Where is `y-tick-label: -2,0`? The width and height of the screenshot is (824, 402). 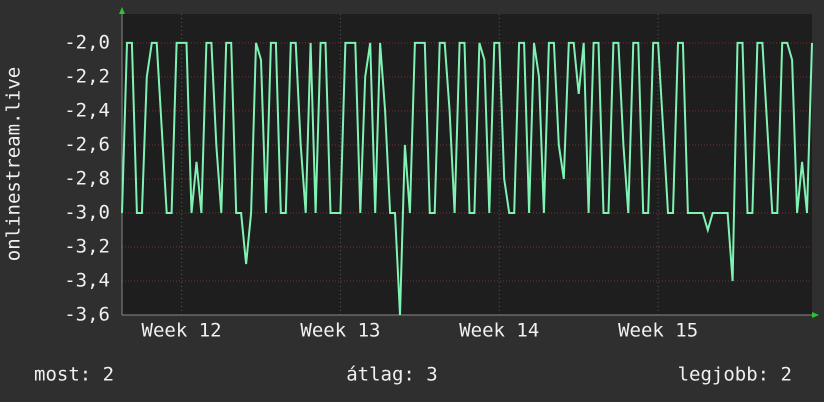
y-tick-label: -2,0 is located at coordinates (87, 42).